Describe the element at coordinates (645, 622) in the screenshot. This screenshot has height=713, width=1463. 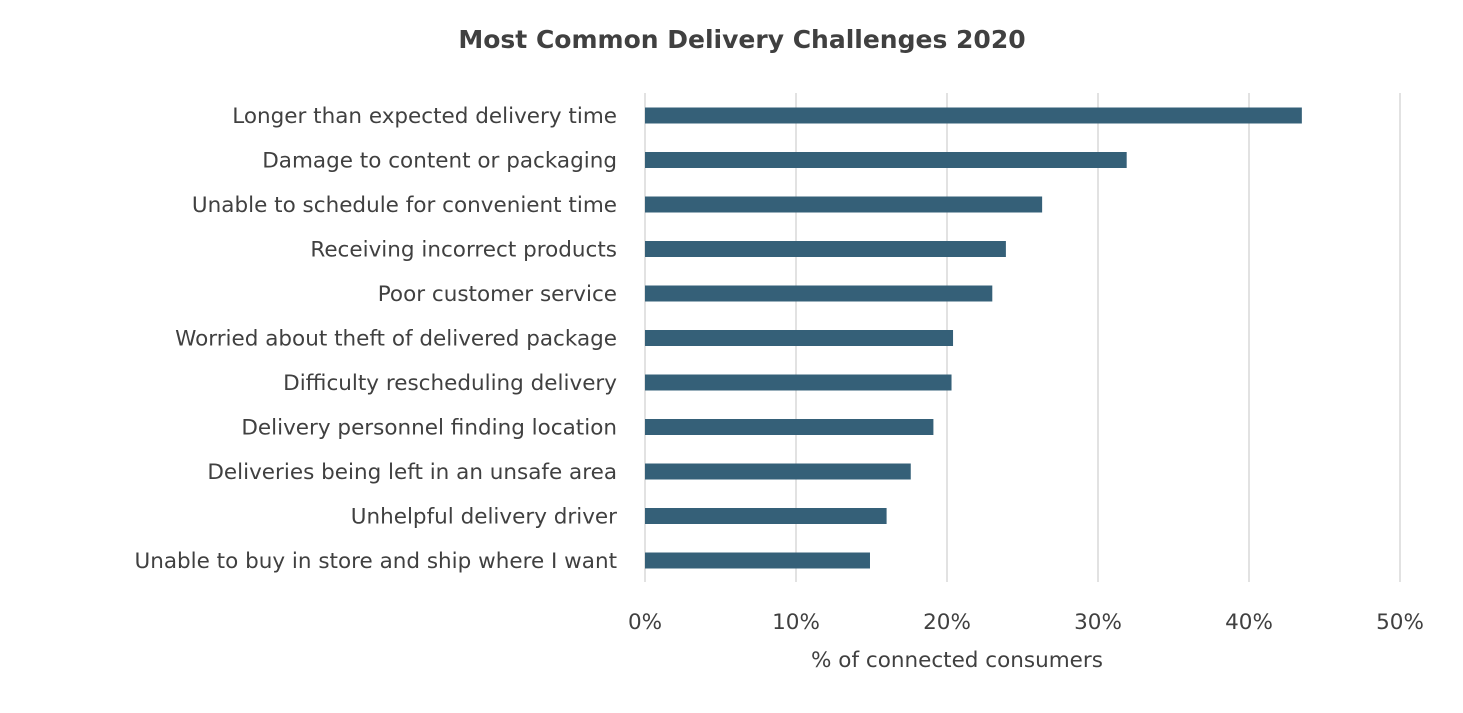
I see `x-tick-label: 0%` at that location.